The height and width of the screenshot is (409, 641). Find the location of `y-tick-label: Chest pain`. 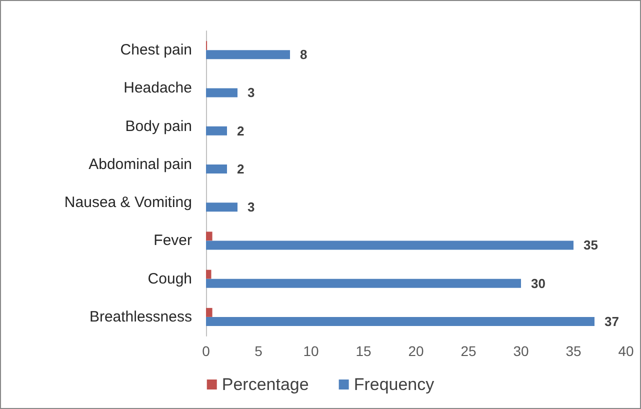

y-tick-label: Chest pain is located at coordinates (156, 50).